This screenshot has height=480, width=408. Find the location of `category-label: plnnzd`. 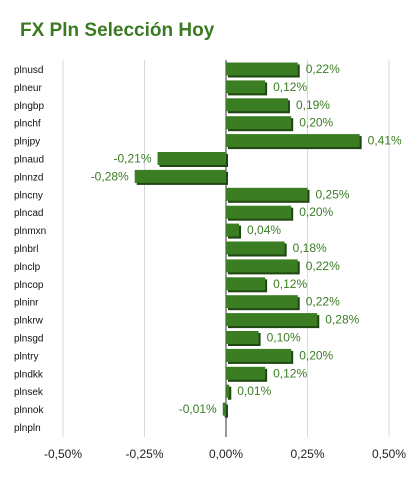

category-label: plnnzd is located at coordinates (28, 177).